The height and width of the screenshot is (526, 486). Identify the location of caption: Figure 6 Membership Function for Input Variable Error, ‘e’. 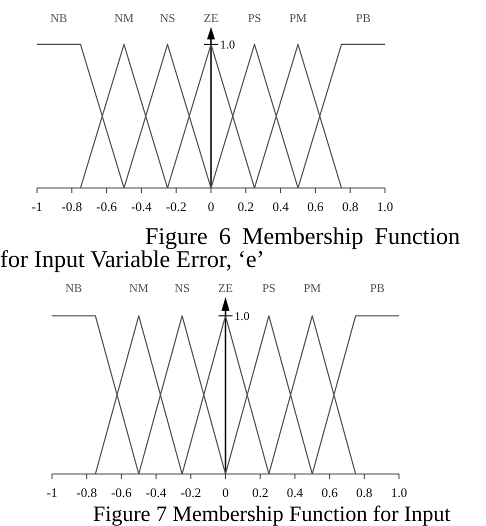
(230, 248).